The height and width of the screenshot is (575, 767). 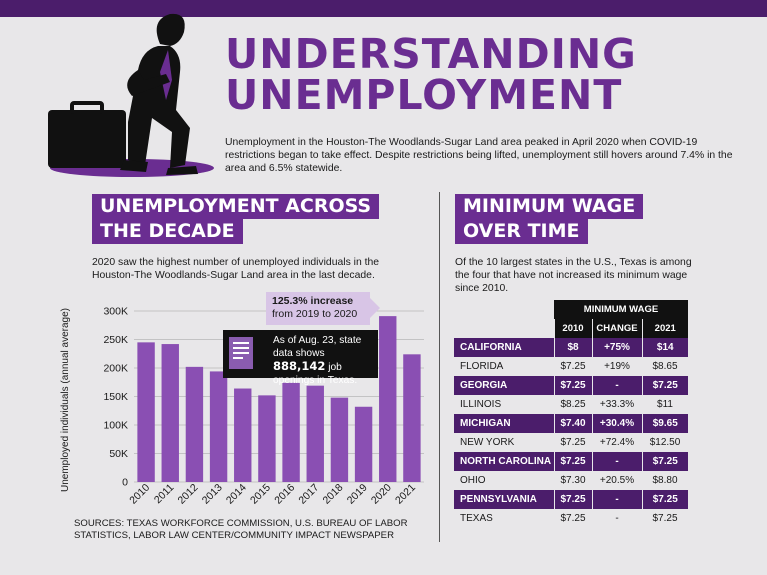 I want to click on x-tick-label: 2014, so click(x=236, y=494).